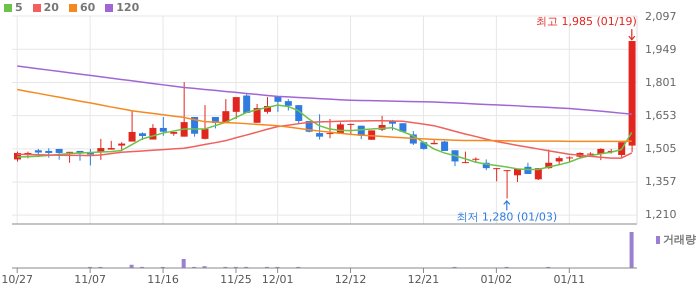 The height and width of the screenshot is (289, 700). What do you see at coordinates (236, 279) in the screenshot?
I see `x-tick-label: 11/25` at bounding box center [236, 279].